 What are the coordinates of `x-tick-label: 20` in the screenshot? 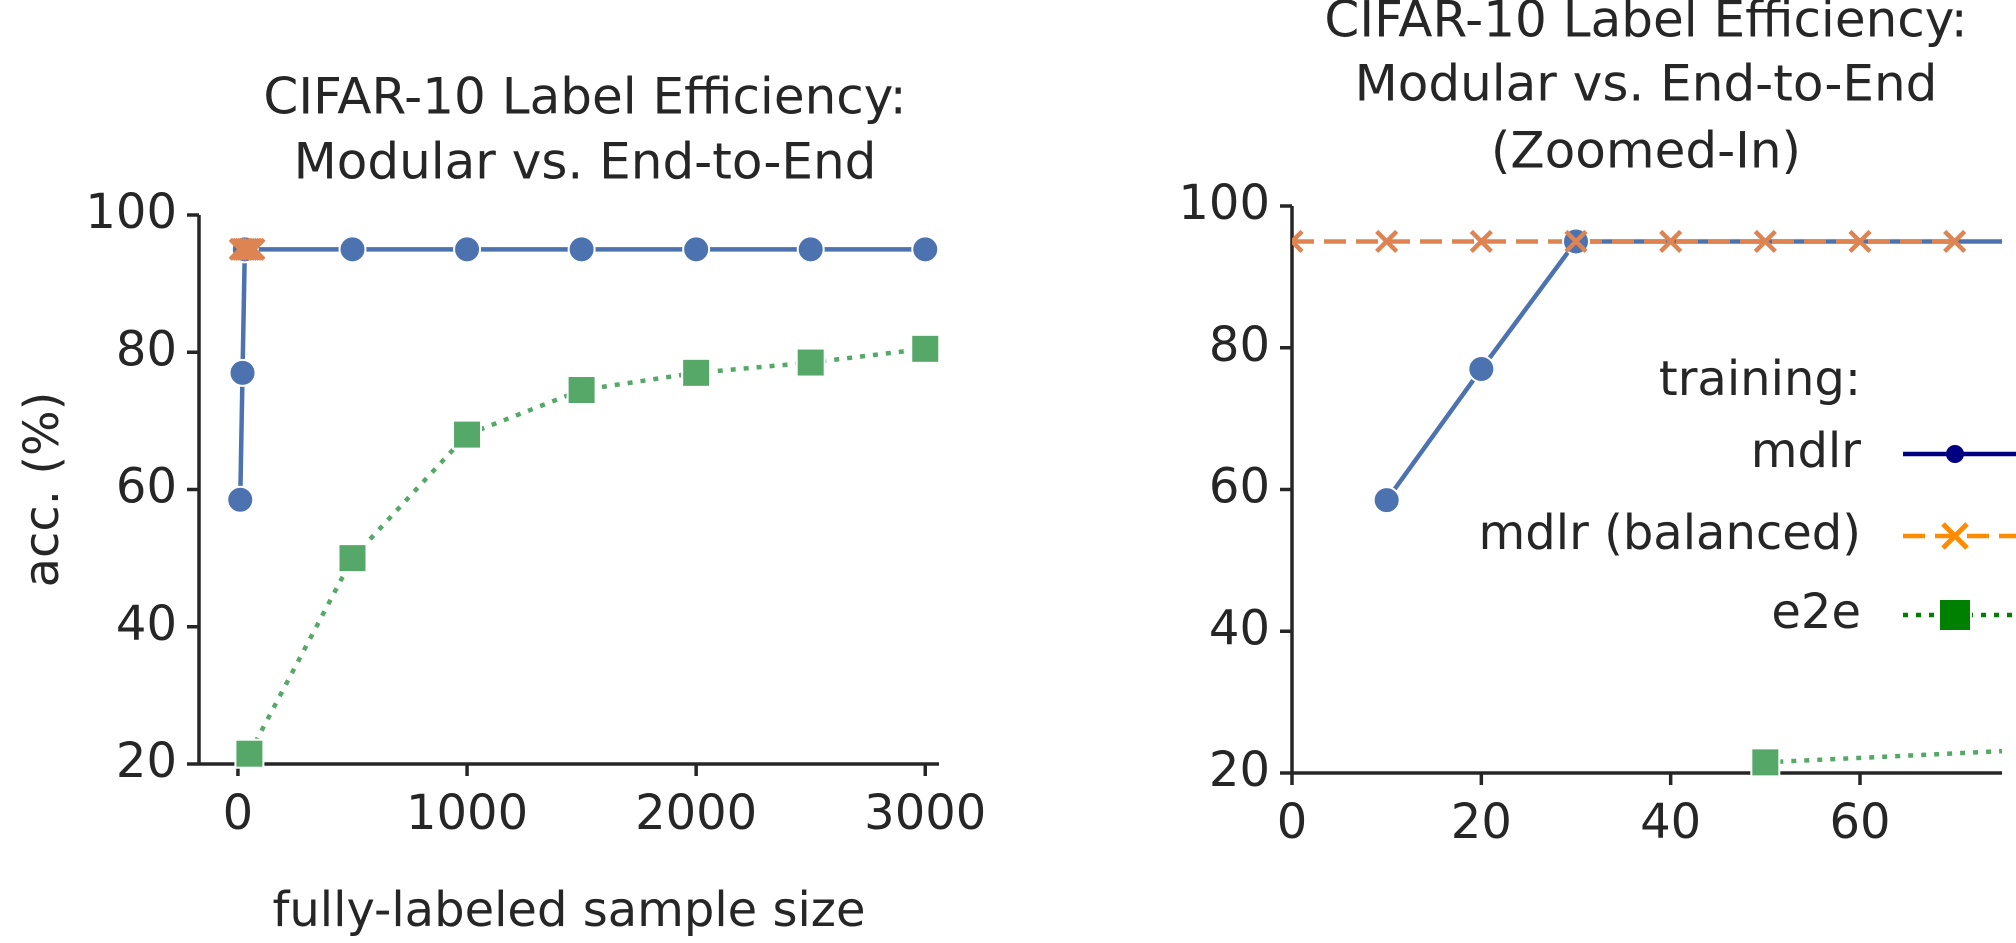 It's located at (1481, 822).